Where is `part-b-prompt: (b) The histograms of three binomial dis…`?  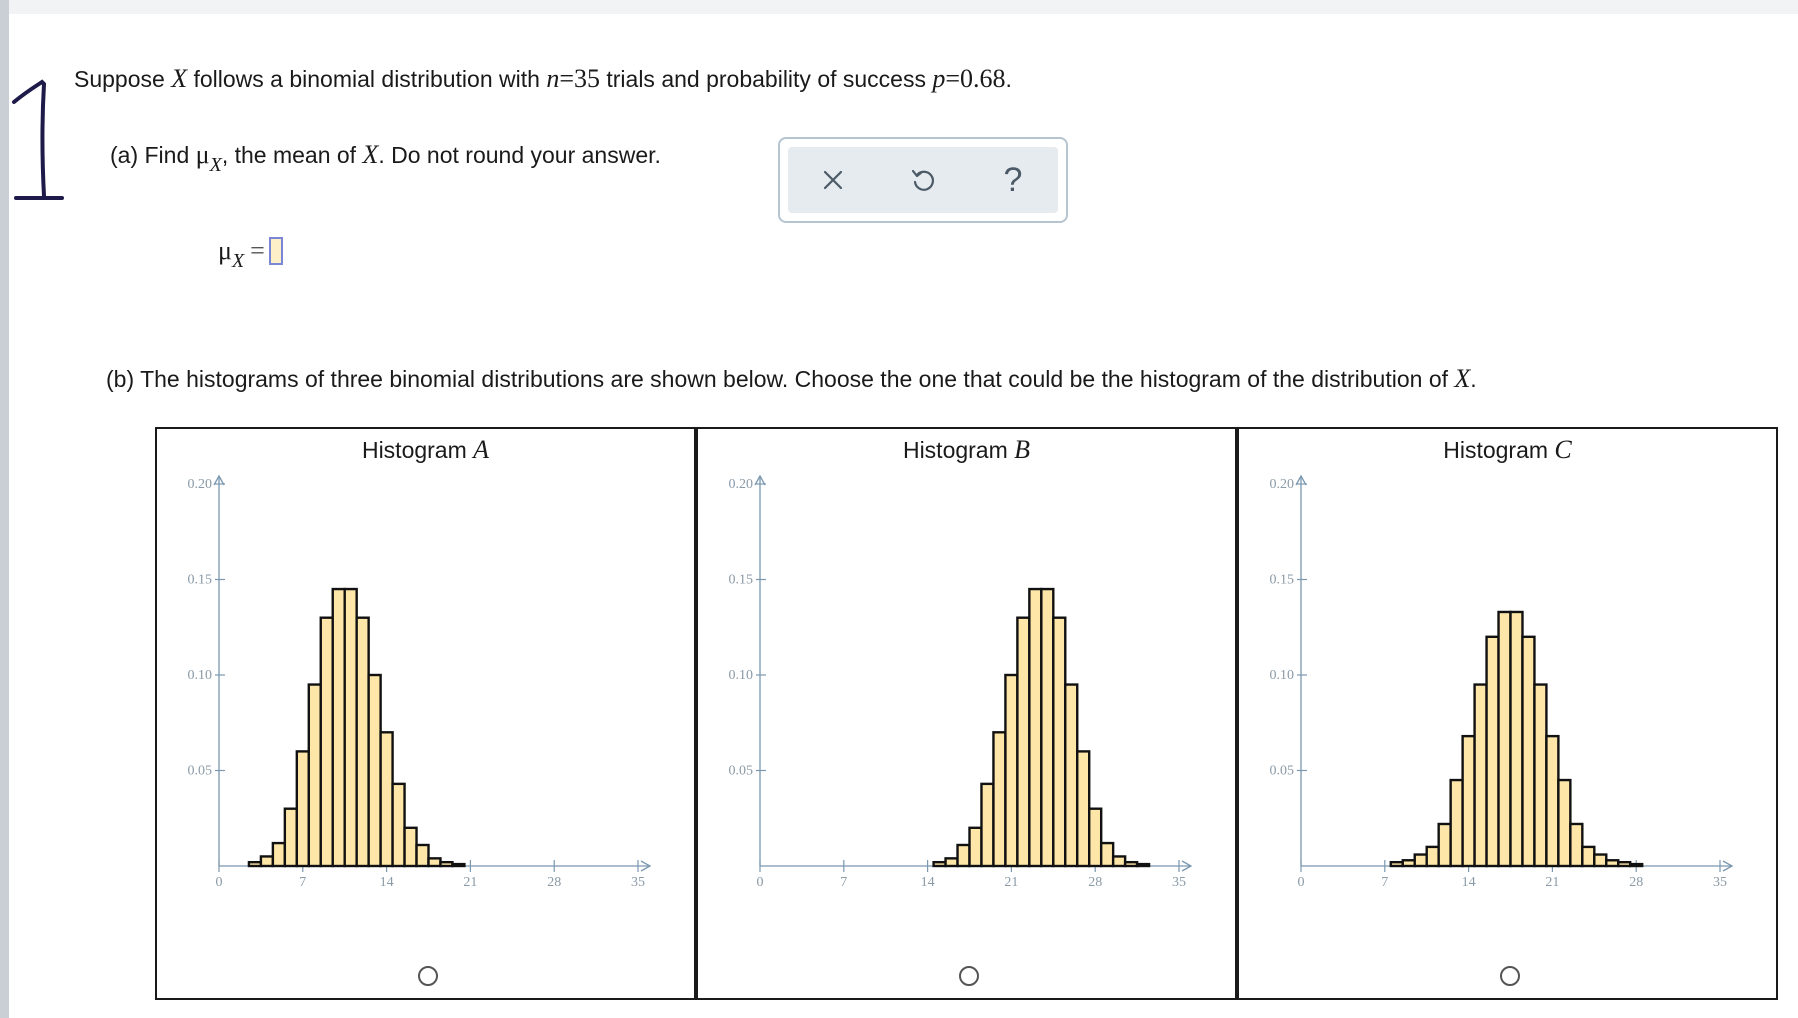 part-b-prompt: (b) The histograms of three binomial dis… is located at coordinates (791, 378).